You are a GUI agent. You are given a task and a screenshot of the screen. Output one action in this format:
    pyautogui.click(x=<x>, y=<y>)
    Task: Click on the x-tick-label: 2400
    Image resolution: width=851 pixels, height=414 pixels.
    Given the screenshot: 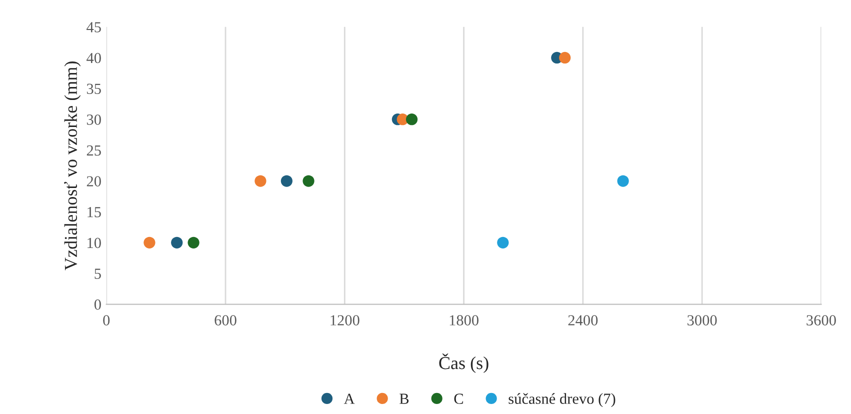 What is the action you would take?
    pyautogui.click(x=583, y=320)
    